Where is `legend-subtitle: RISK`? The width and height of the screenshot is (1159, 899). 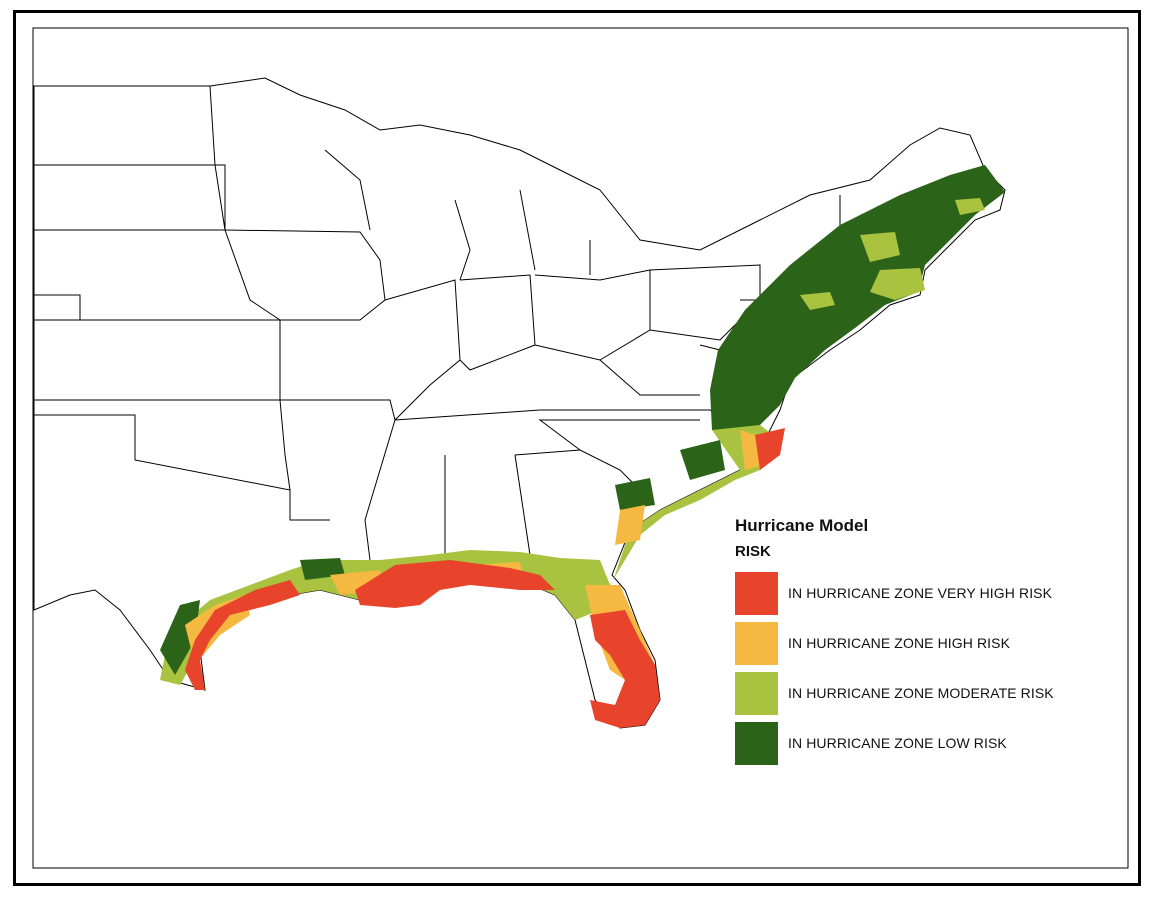
legend-subtitle: RISK is located at coordinates (753, 551).